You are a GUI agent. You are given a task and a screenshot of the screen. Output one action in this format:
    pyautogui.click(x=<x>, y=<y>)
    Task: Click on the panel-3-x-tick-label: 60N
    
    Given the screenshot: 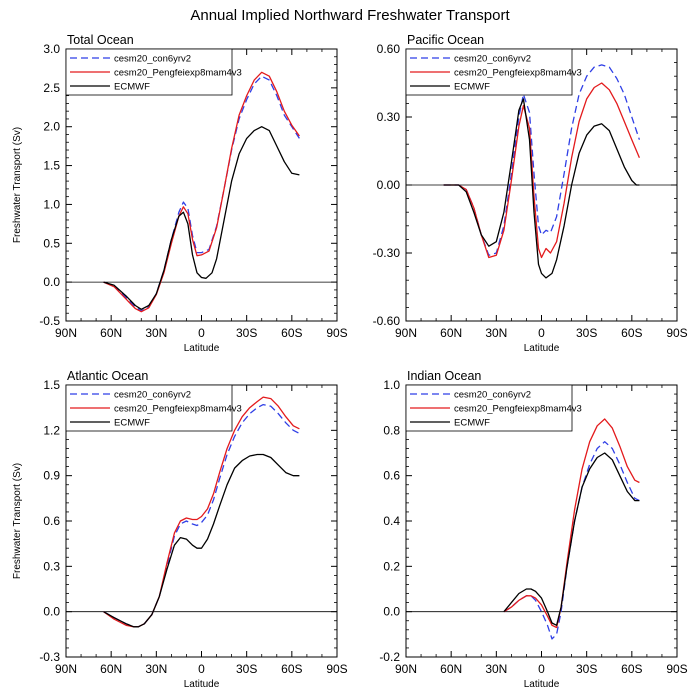 What is the action you would take?
    pyautogui.click(x=111, y=669)
    